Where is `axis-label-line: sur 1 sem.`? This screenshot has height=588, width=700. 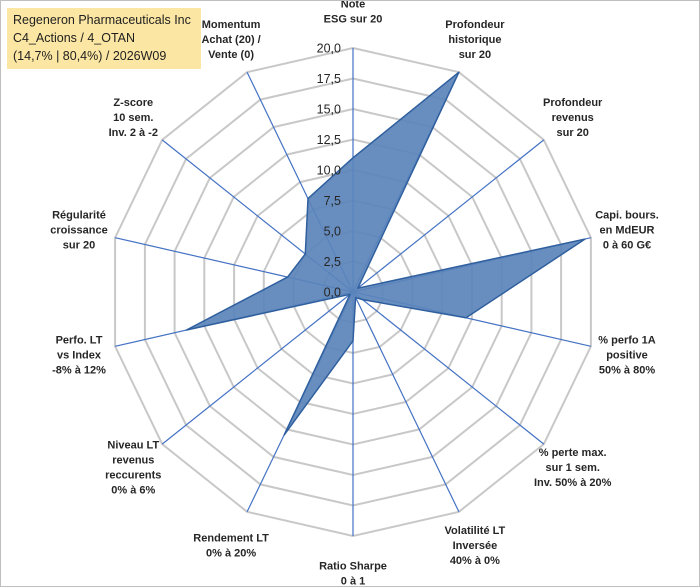 axis-label-line: sur 1 sem. is located at coordinates (572, 468).